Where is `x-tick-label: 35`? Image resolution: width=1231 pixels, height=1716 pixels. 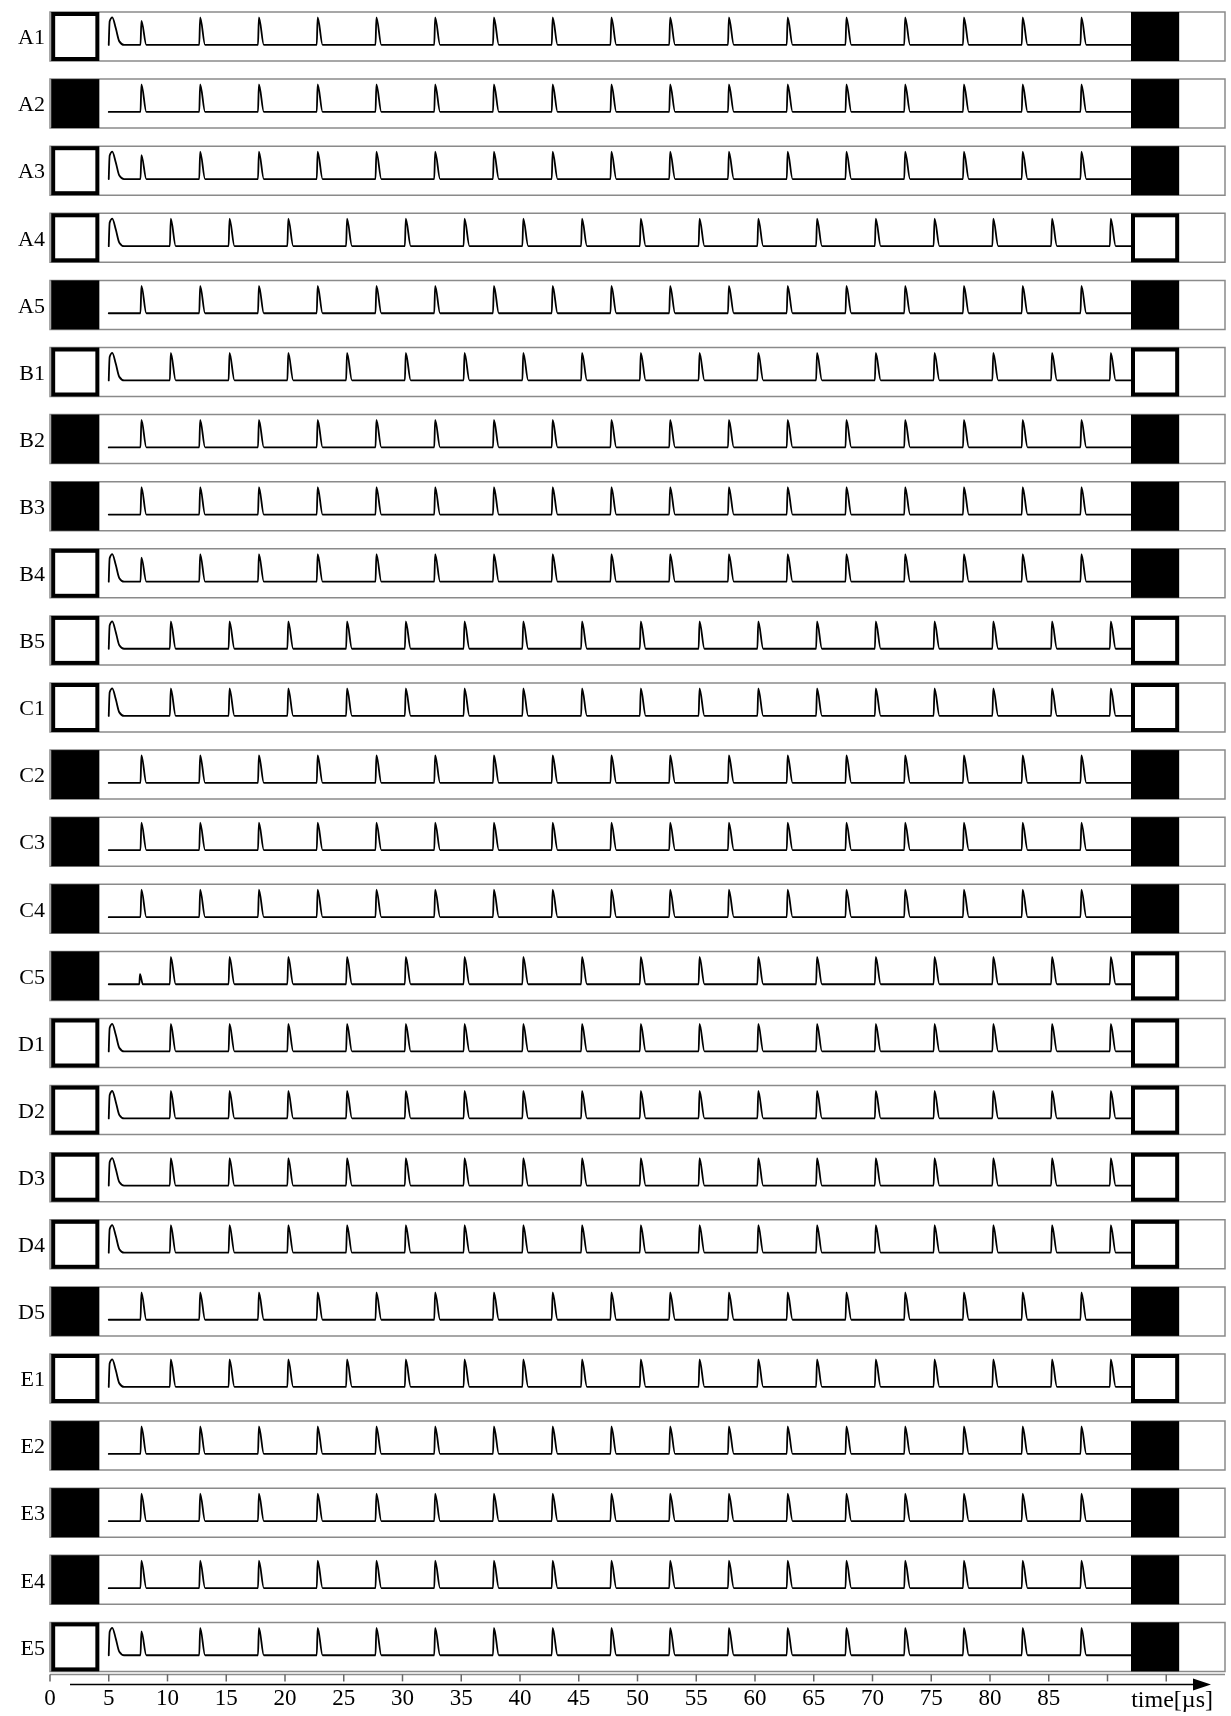 x-tick-label: 35 is located at coordinates (461, 1698).